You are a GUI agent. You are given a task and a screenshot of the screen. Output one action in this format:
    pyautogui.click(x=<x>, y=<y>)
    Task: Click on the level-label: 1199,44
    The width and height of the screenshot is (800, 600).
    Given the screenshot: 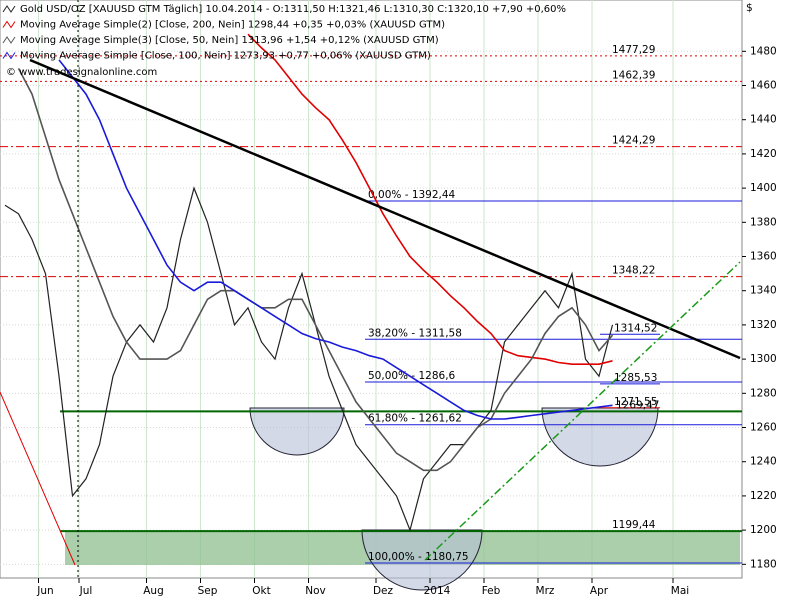 What is the action you would take?
    pyautogui.click(x=634, y=525)
    